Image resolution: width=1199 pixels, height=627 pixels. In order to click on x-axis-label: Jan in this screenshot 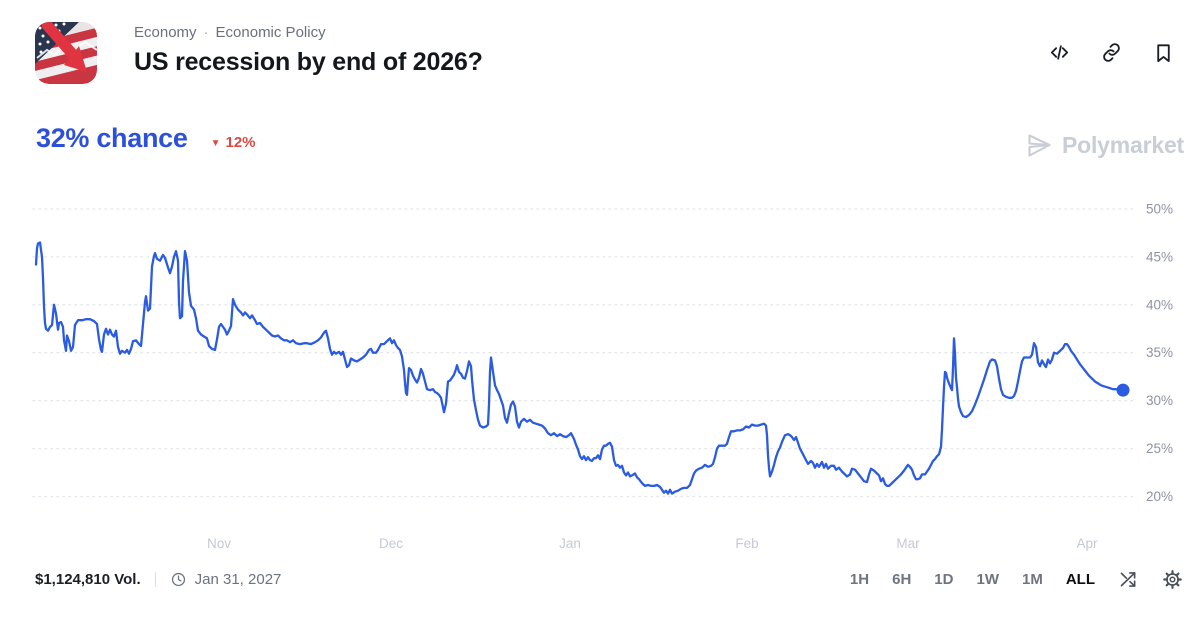, I will do `click(570, 543)`.